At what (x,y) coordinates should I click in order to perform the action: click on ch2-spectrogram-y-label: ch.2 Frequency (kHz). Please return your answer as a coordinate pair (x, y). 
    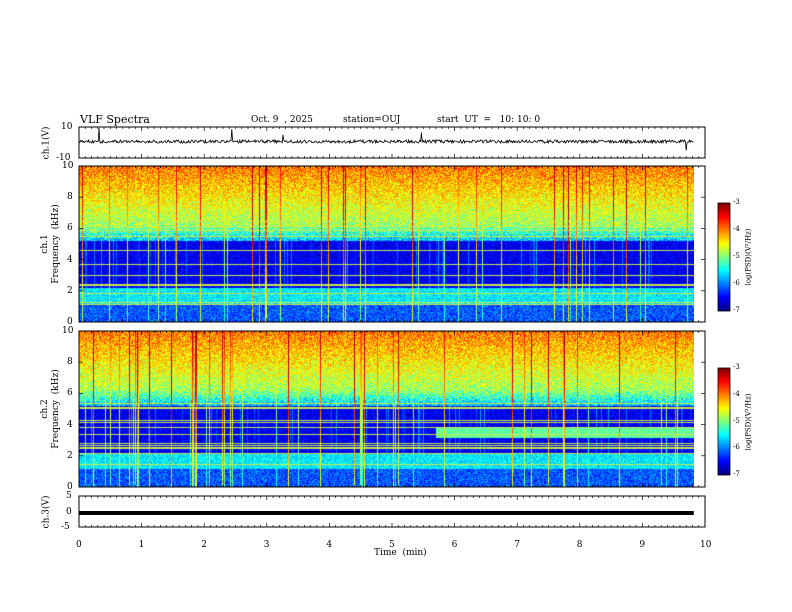
    Looking at the image, I should click on (50, 409).